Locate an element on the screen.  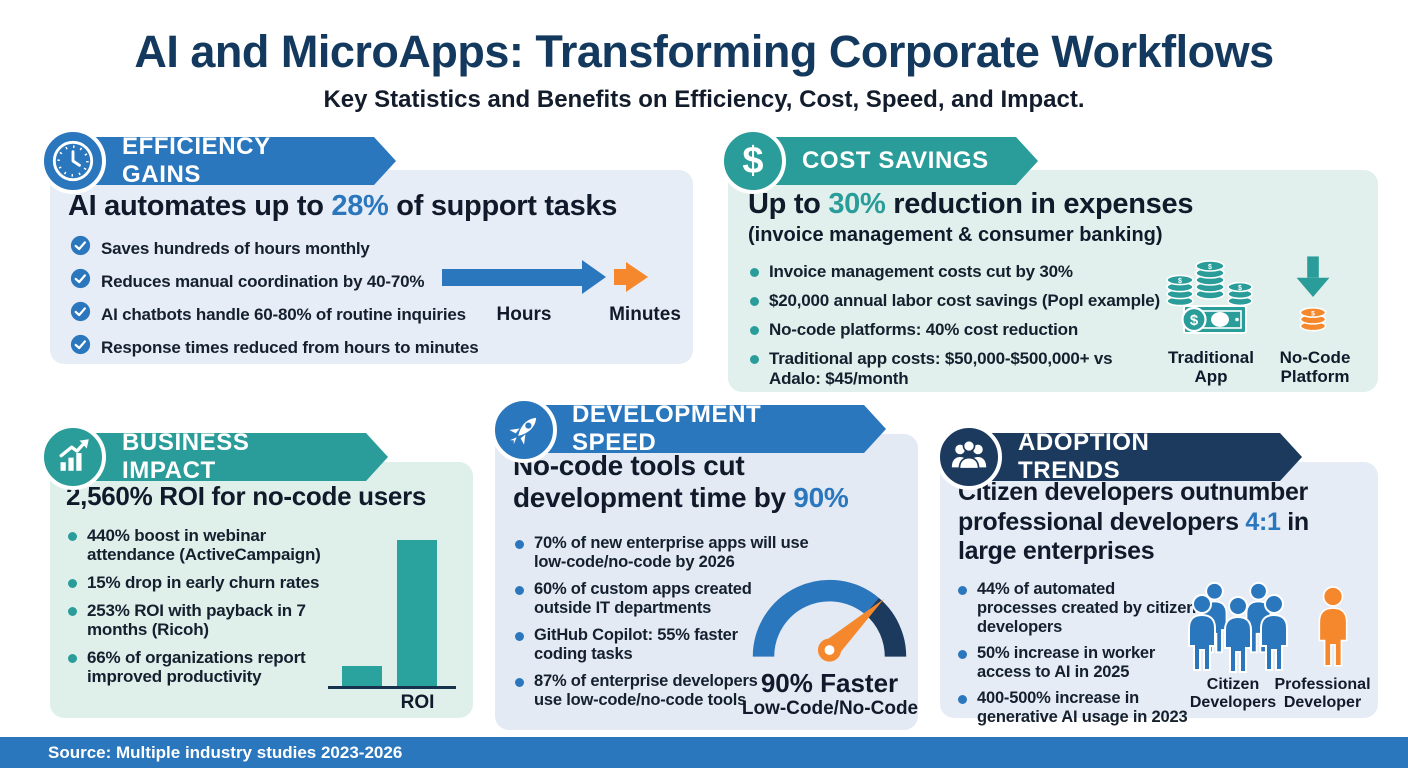
nocode-platform-label: No-Code Platform is located at coordinates (1315, 367).